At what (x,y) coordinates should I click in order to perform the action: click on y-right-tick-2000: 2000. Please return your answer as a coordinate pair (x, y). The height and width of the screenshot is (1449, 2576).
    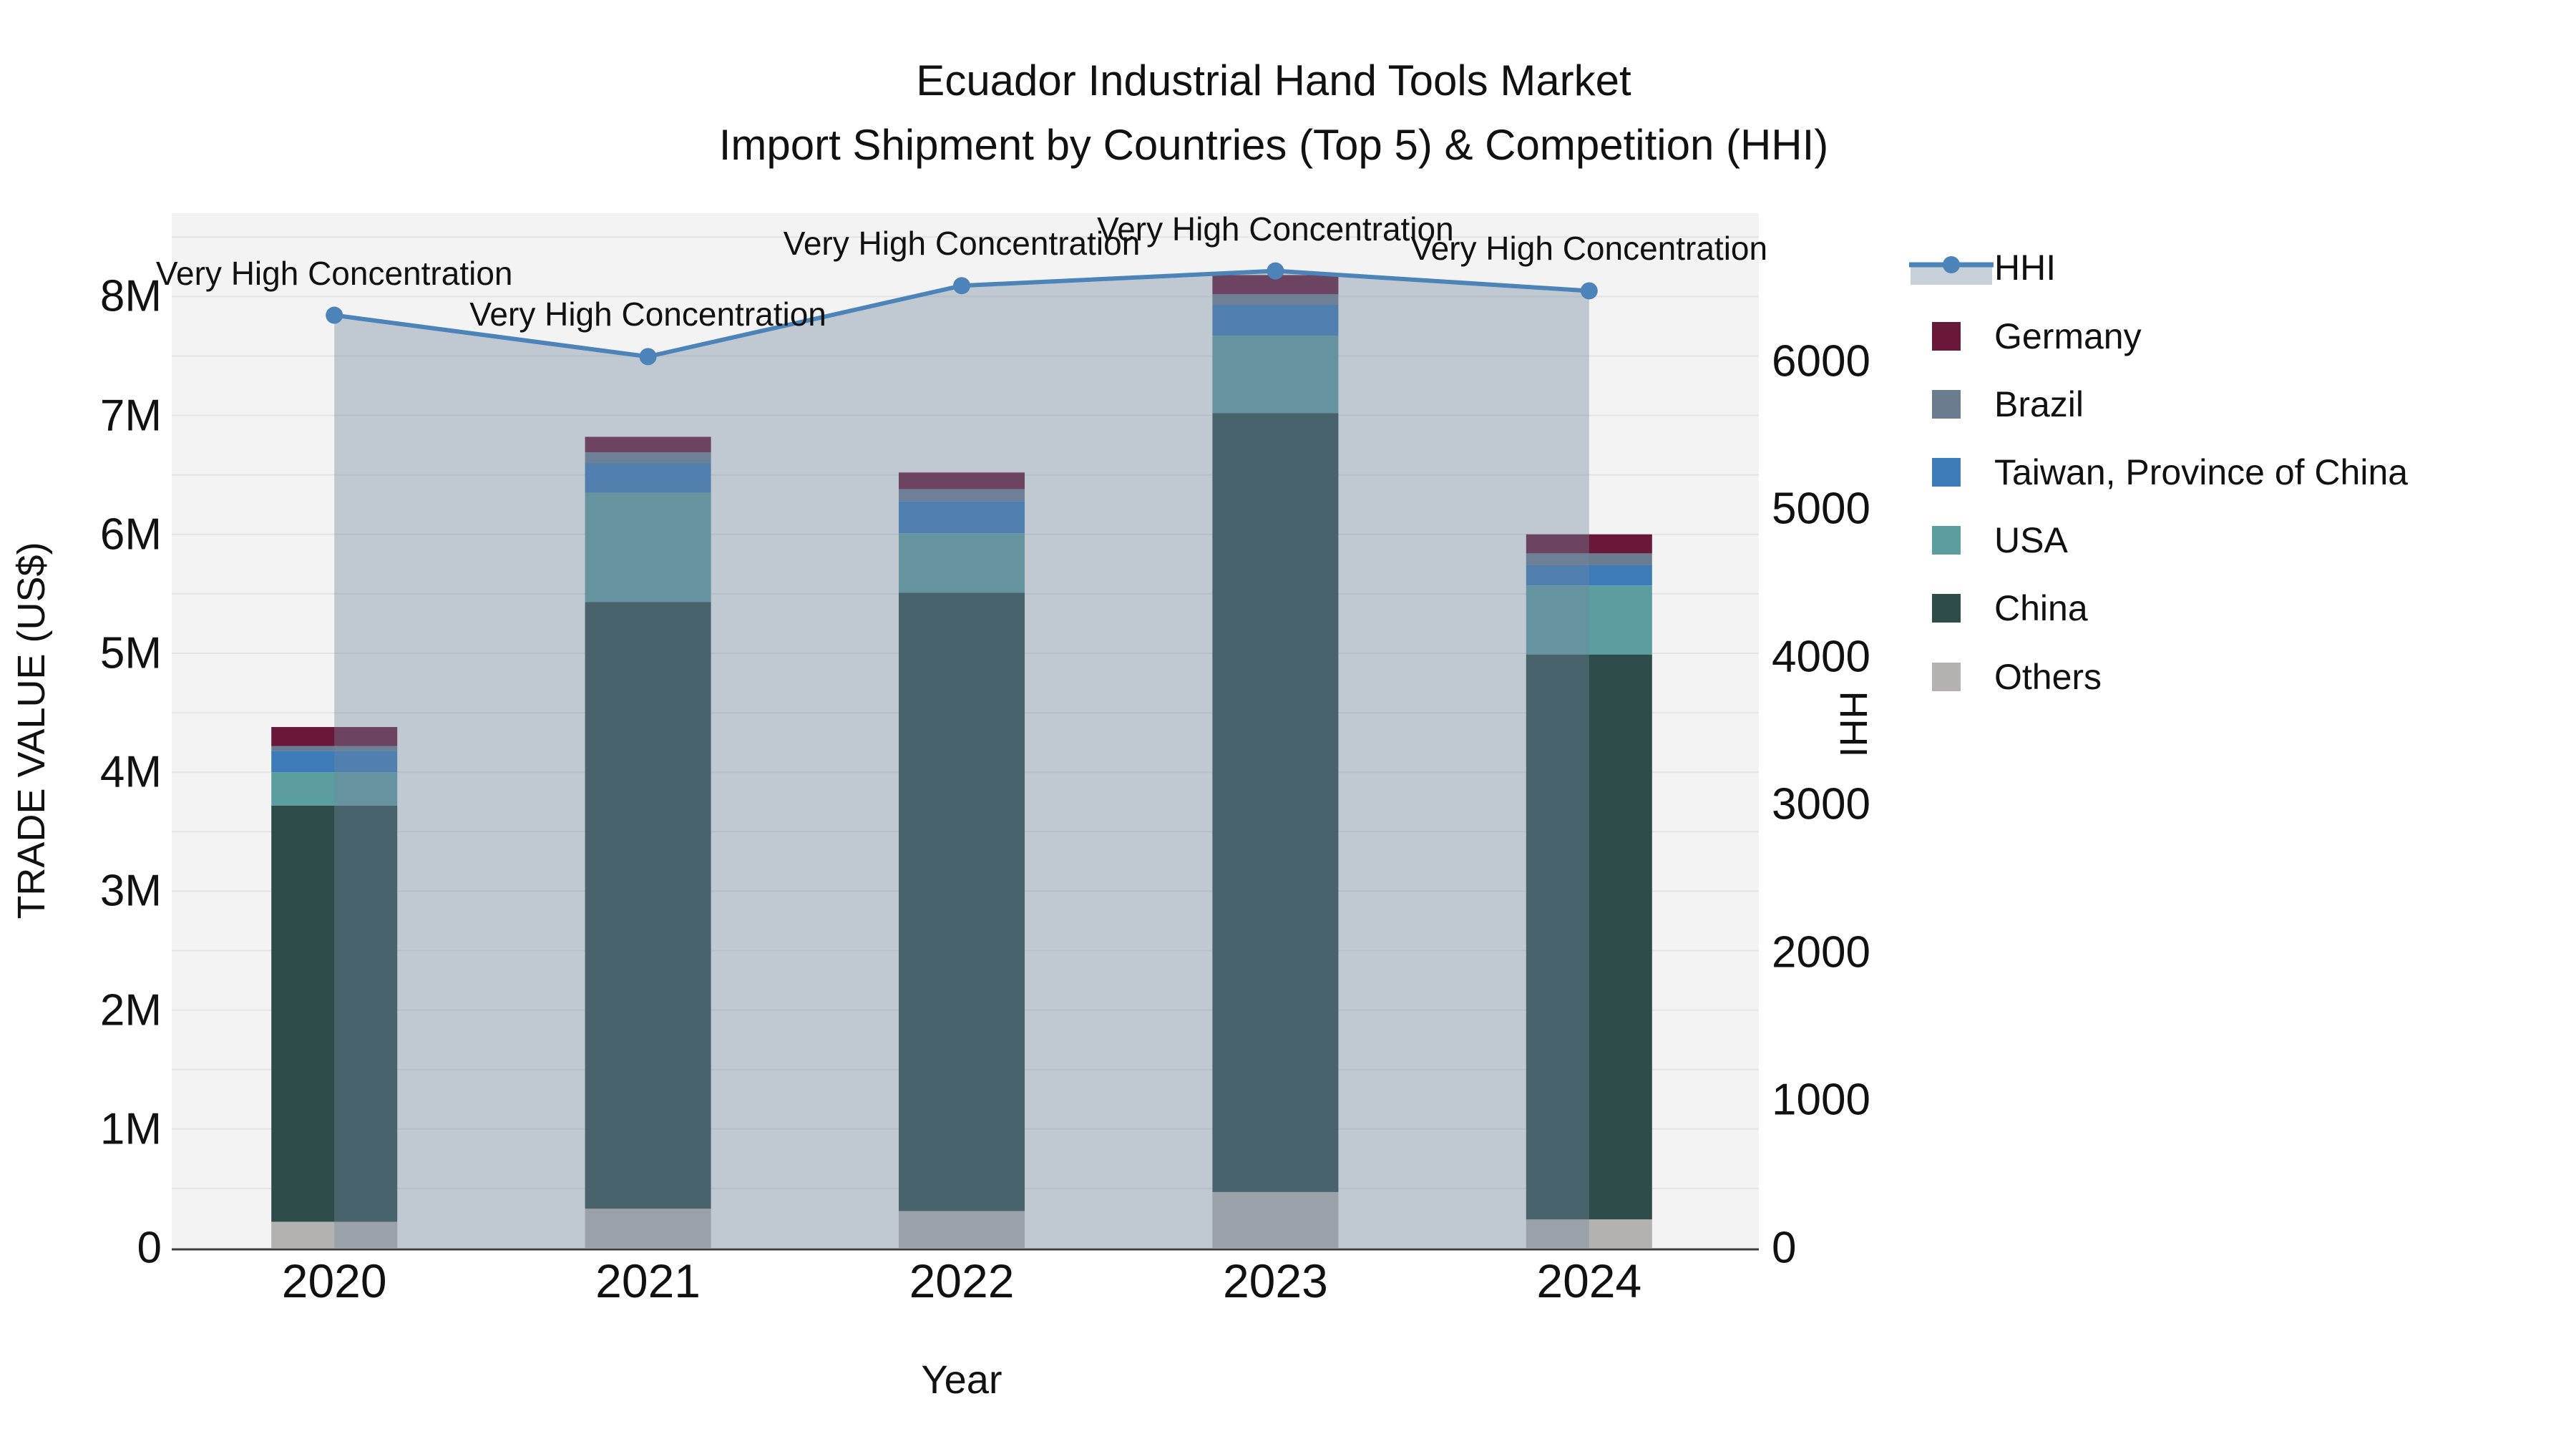
    Looking at the image, I should click on (1821, 952).